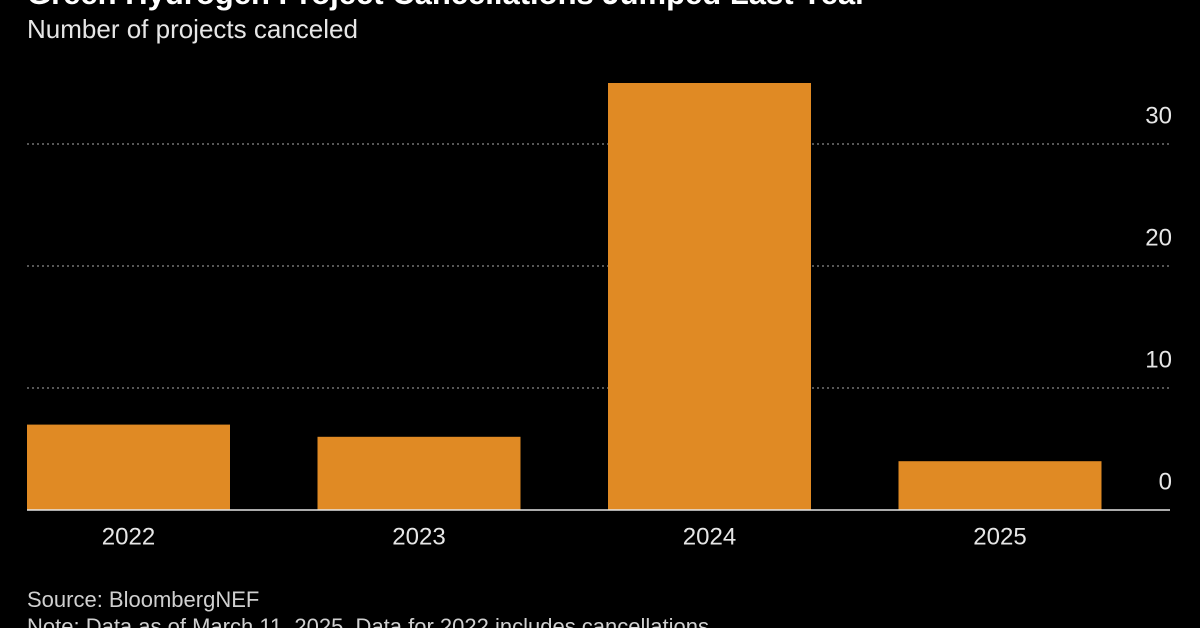  Describe the element at coordinates (128, 536) in the screenshot. I see `x-tick-label: 2022` at that location.